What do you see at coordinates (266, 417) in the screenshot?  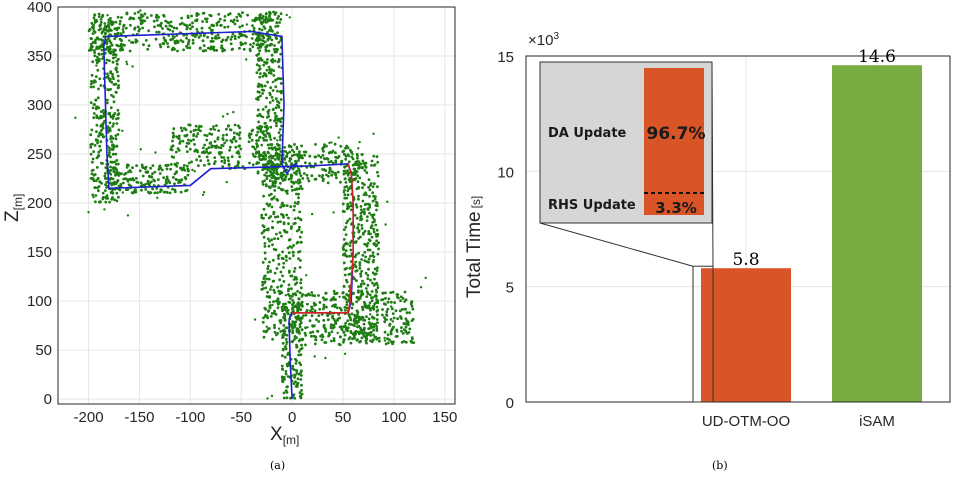 I see `left-x-tick-labels: -200 -150 -100 -50 0 50 100 150` at bounding box center [266, 417].